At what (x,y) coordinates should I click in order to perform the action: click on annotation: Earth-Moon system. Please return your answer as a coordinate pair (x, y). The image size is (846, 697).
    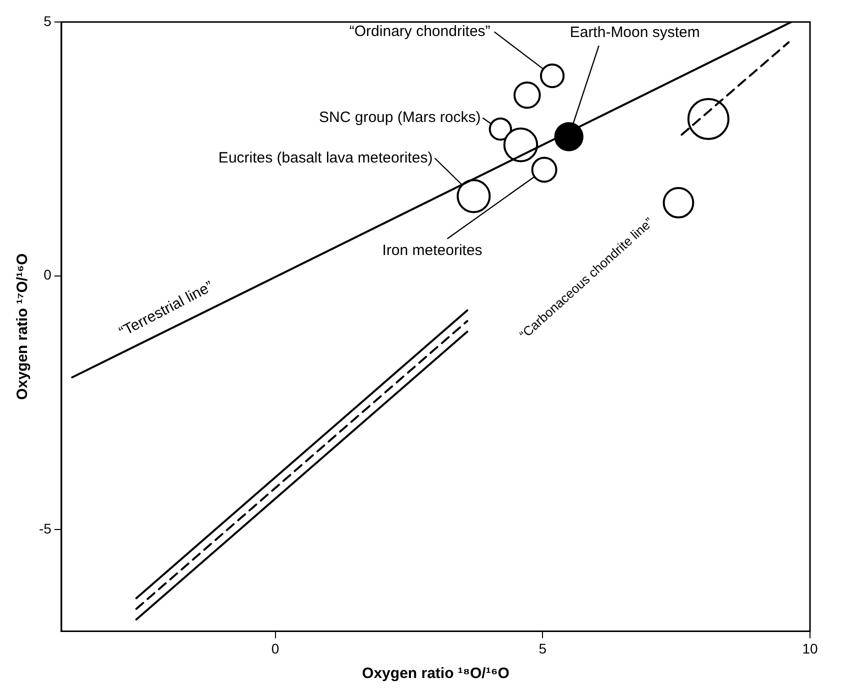
    Looking at the image, I should click on (635, 32).